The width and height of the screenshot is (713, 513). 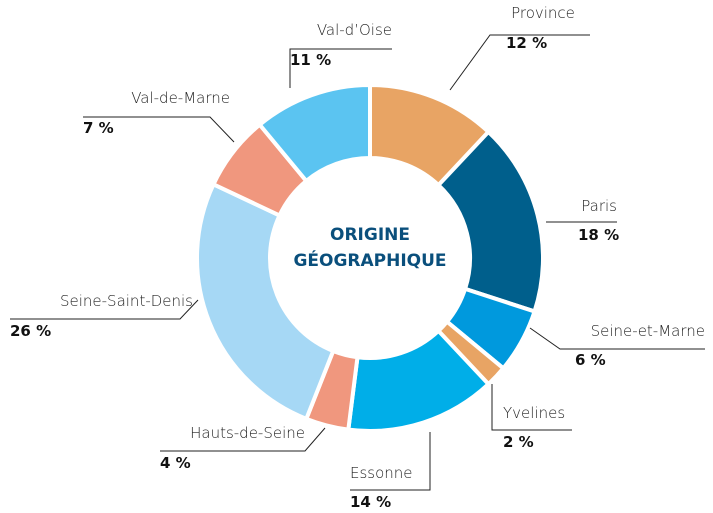 I want to click on slice-label: Val-de-Marne, so click(x=180, y=98).